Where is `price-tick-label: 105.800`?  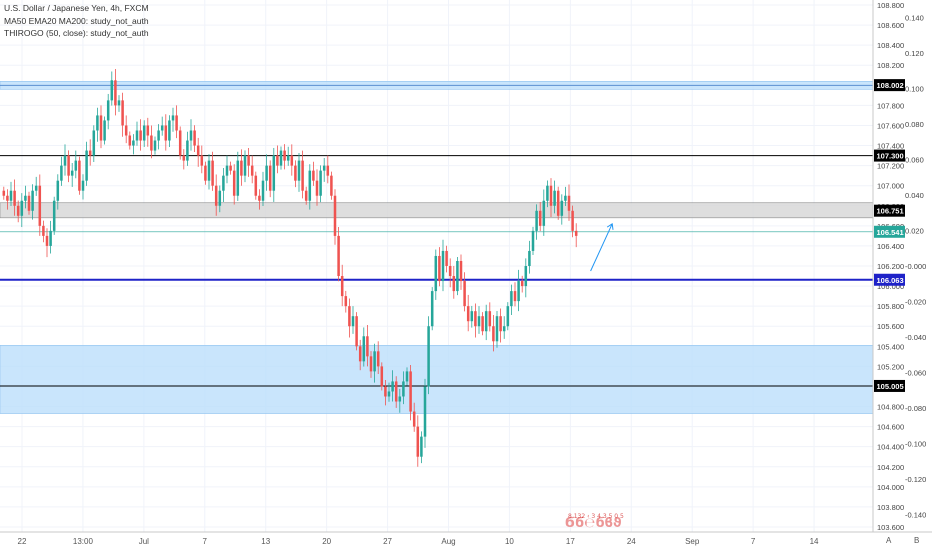 price-tick-label: 105.800 is located at coordinates (890, 306).